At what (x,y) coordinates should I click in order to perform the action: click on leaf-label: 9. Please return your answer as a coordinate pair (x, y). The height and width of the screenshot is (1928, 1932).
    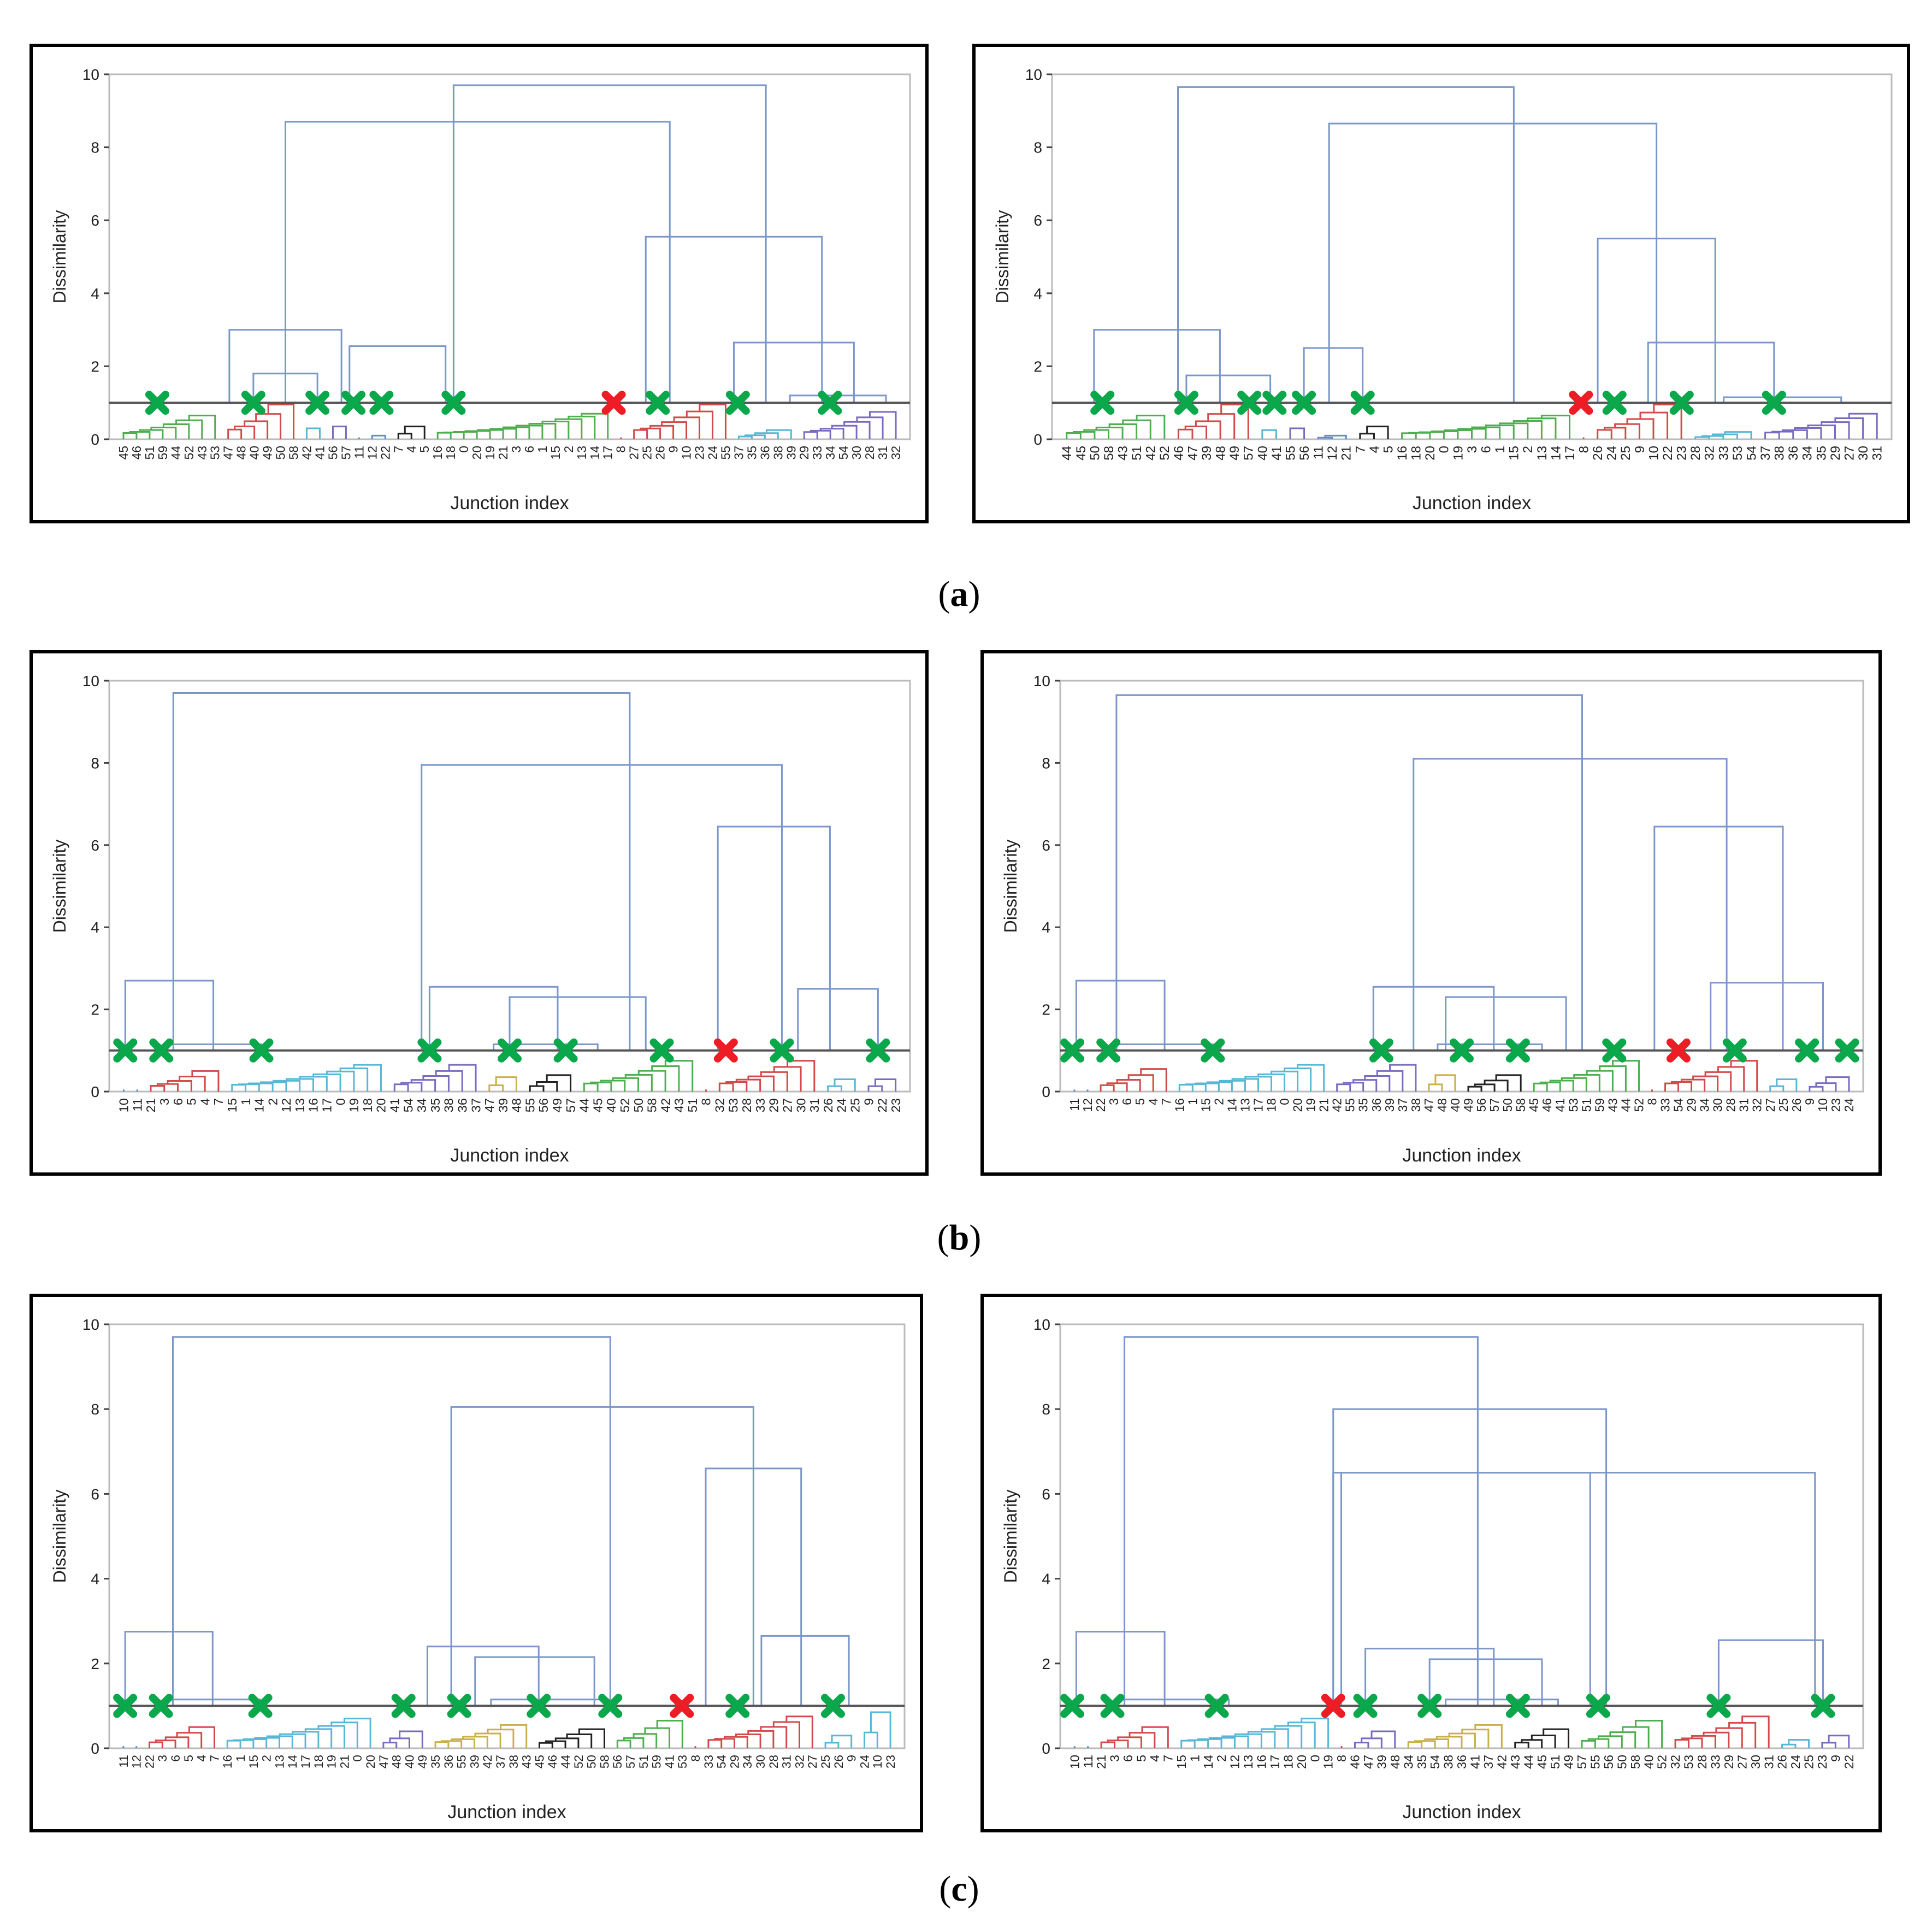
    Looking at the image, I should click on (852, 1758).